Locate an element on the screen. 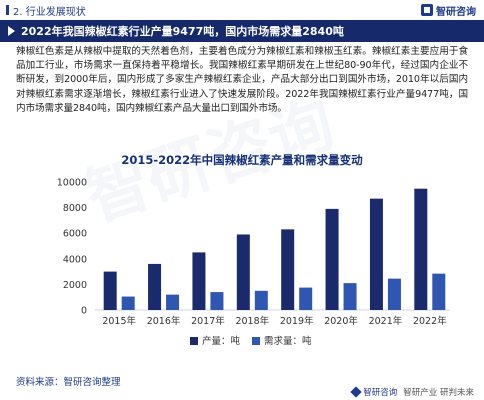 The width and height of the screenshot is (484, 400). brand-logo: 智研咨询 is located at coordinates (448, 10).